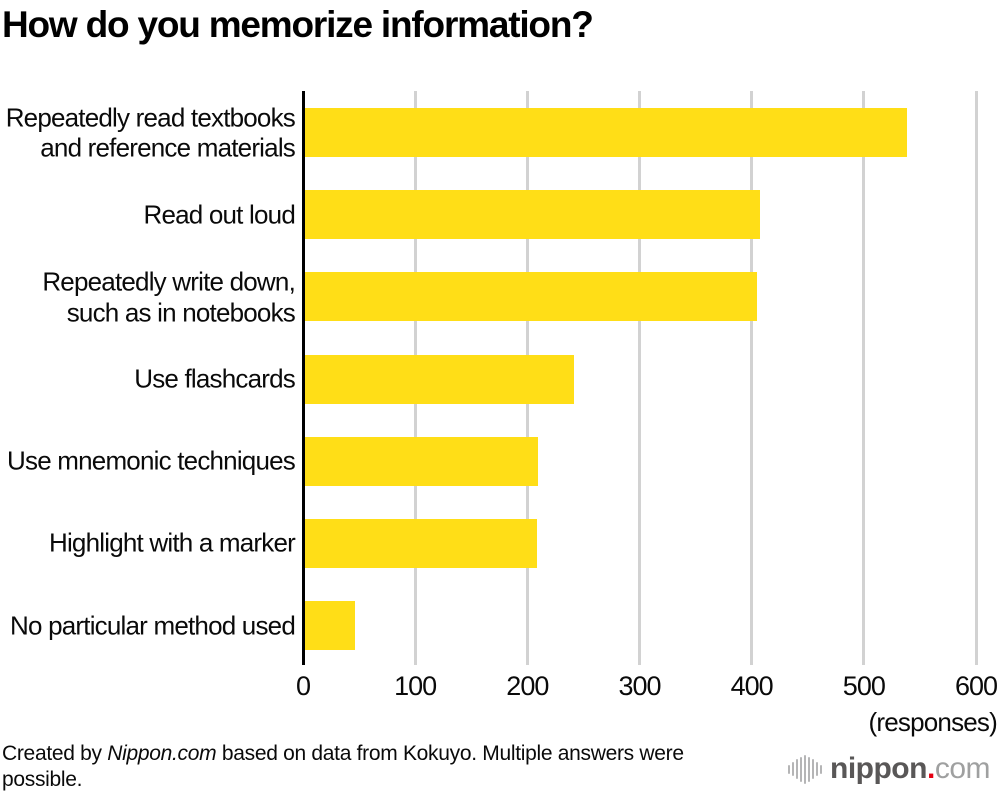  What do you see at coordinates (151, 460) in the screenshot?
I see `category-label: Use mnemonic techniques` at bounding box center [151, 460].